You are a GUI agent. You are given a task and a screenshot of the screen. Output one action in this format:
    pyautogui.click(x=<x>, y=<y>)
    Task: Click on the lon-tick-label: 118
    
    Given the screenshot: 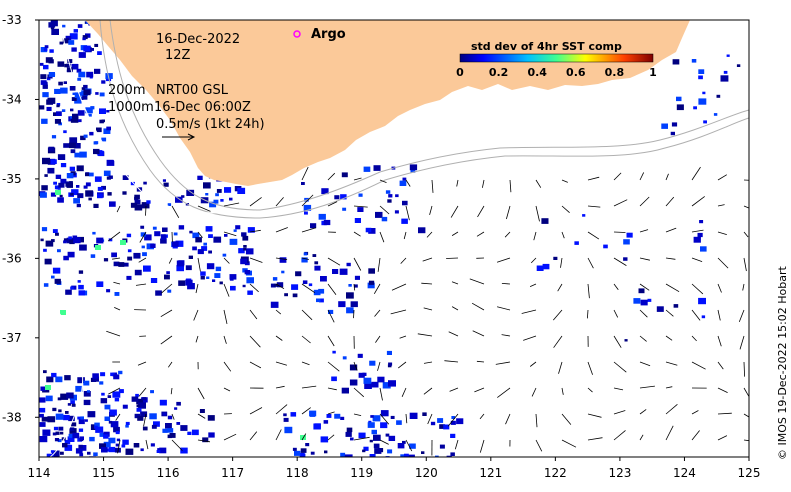 What is the action you would take?
    pyautogui.click(x=297, y=473)
    